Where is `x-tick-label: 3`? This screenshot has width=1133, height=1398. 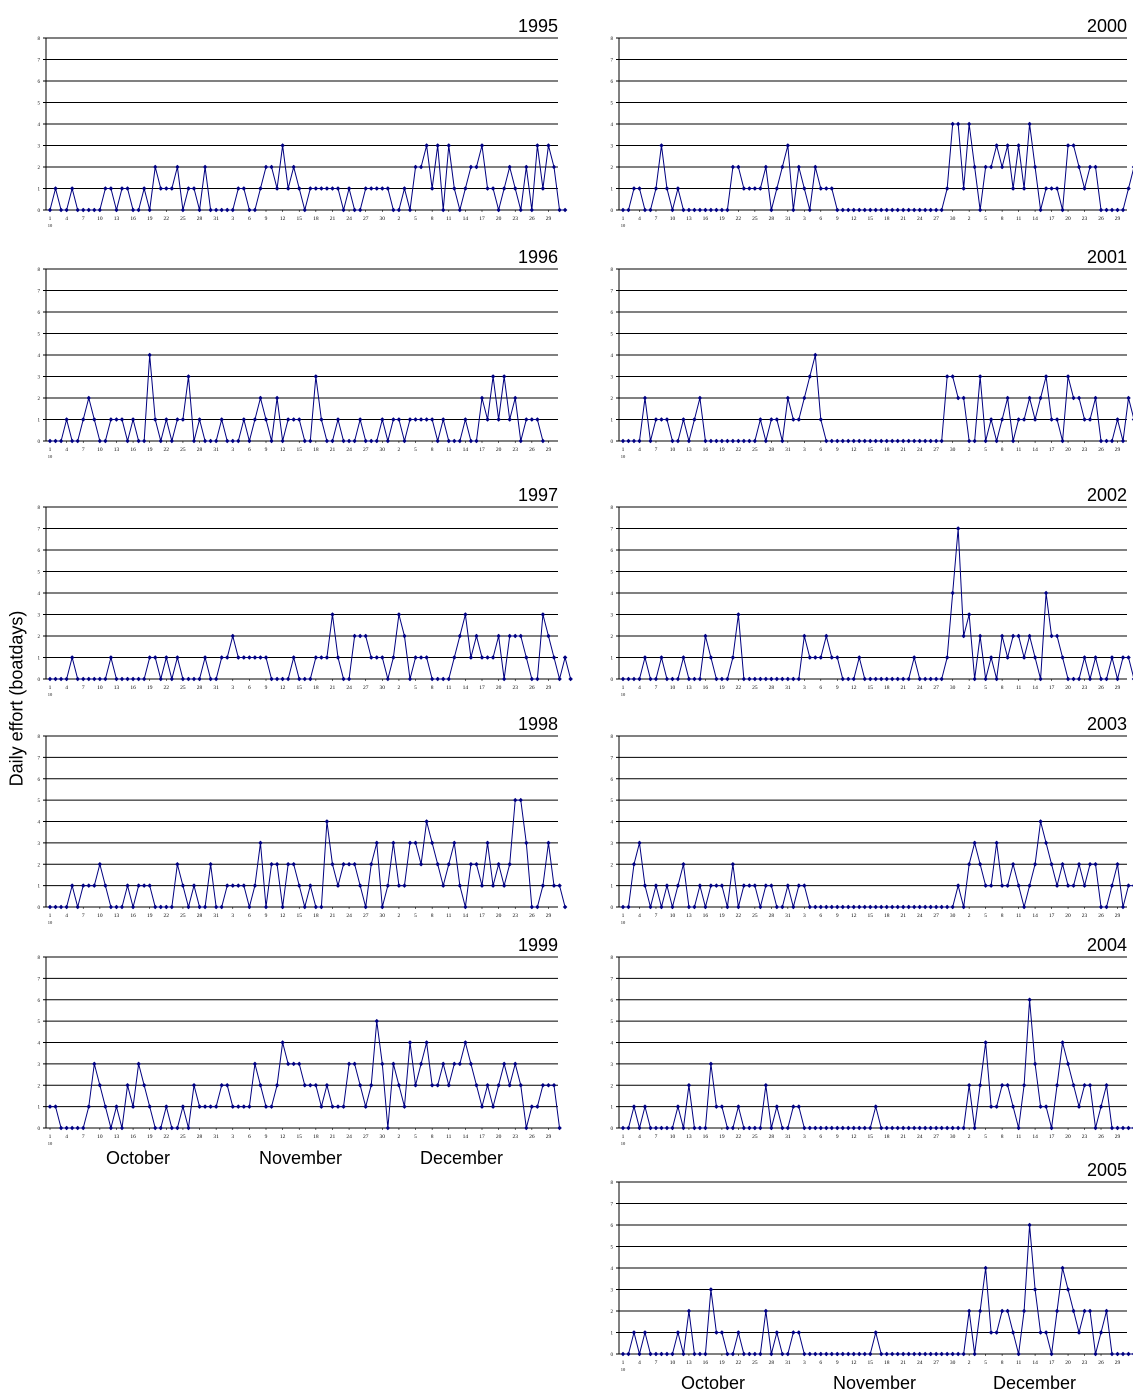
x-tick-label: 3 is located at coordinates (232, 450).